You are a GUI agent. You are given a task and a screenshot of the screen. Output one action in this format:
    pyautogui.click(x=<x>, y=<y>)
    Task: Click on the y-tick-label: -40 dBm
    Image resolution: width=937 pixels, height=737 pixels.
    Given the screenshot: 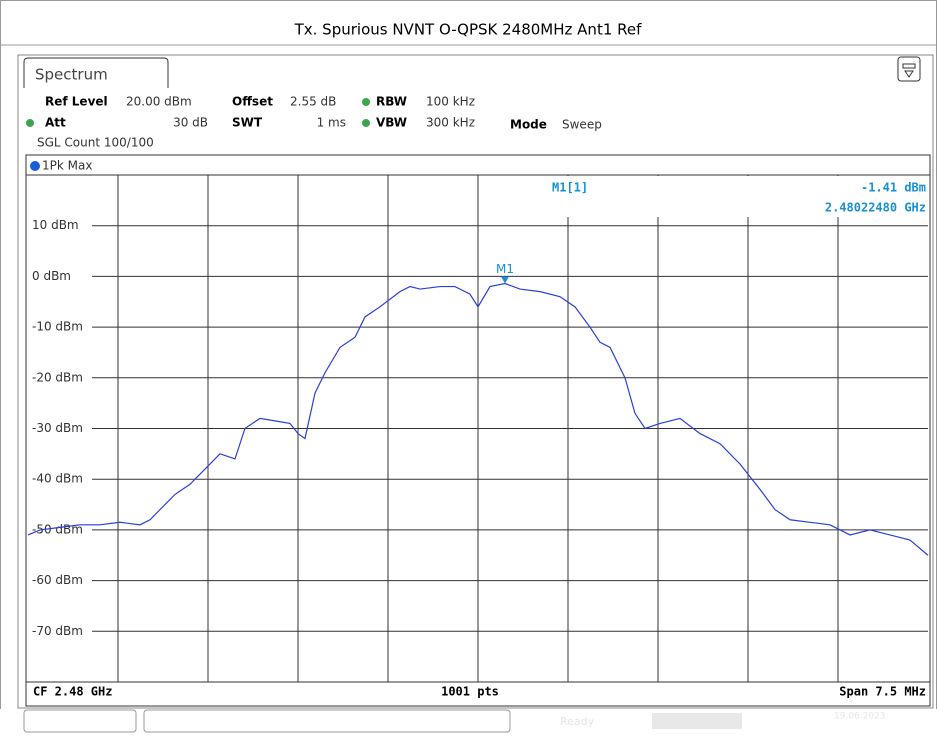 What is the action you would take?
    pyautogui.click(x=57, y=479)
    